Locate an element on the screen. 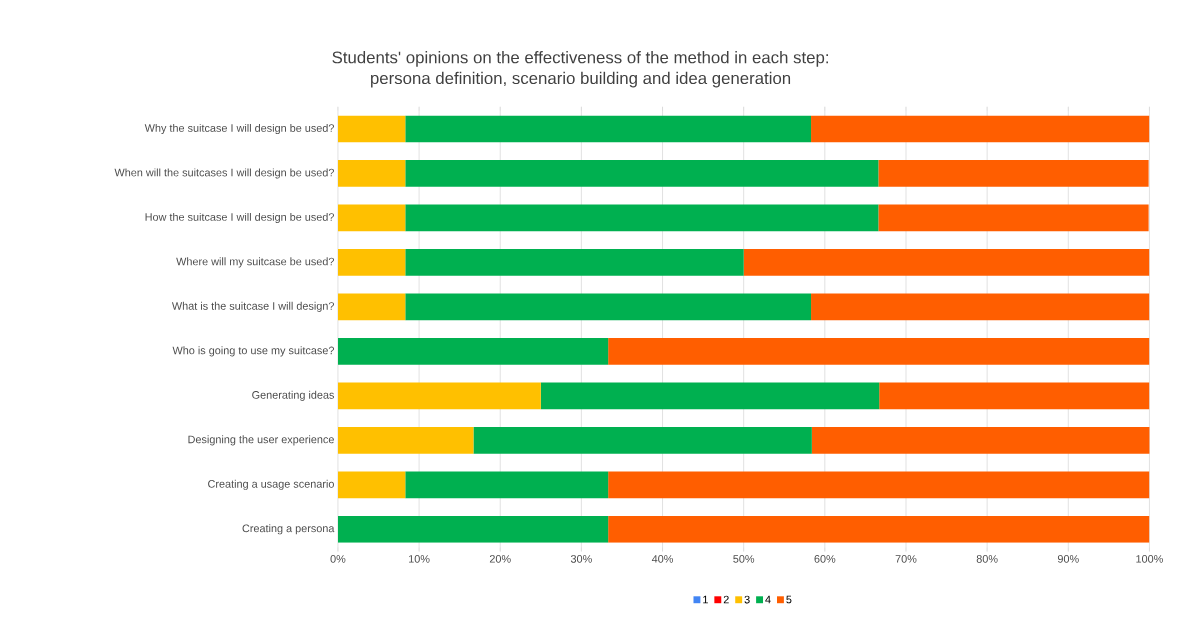 This screenshot has width=1187, height=636. y-tick-label: Where will my suitcase be used? is located at coordinates (255, 262).